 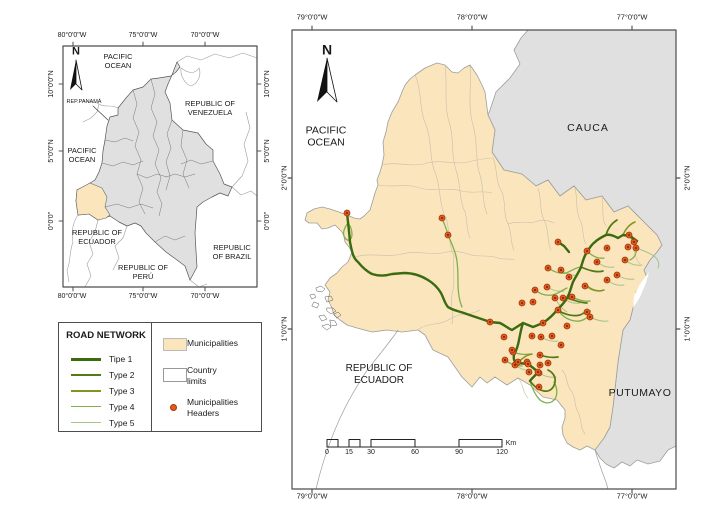 What do you see at coordinates (151, 377) in the screenshot?
I see `legend-divider` at bounding box center [151, 377].